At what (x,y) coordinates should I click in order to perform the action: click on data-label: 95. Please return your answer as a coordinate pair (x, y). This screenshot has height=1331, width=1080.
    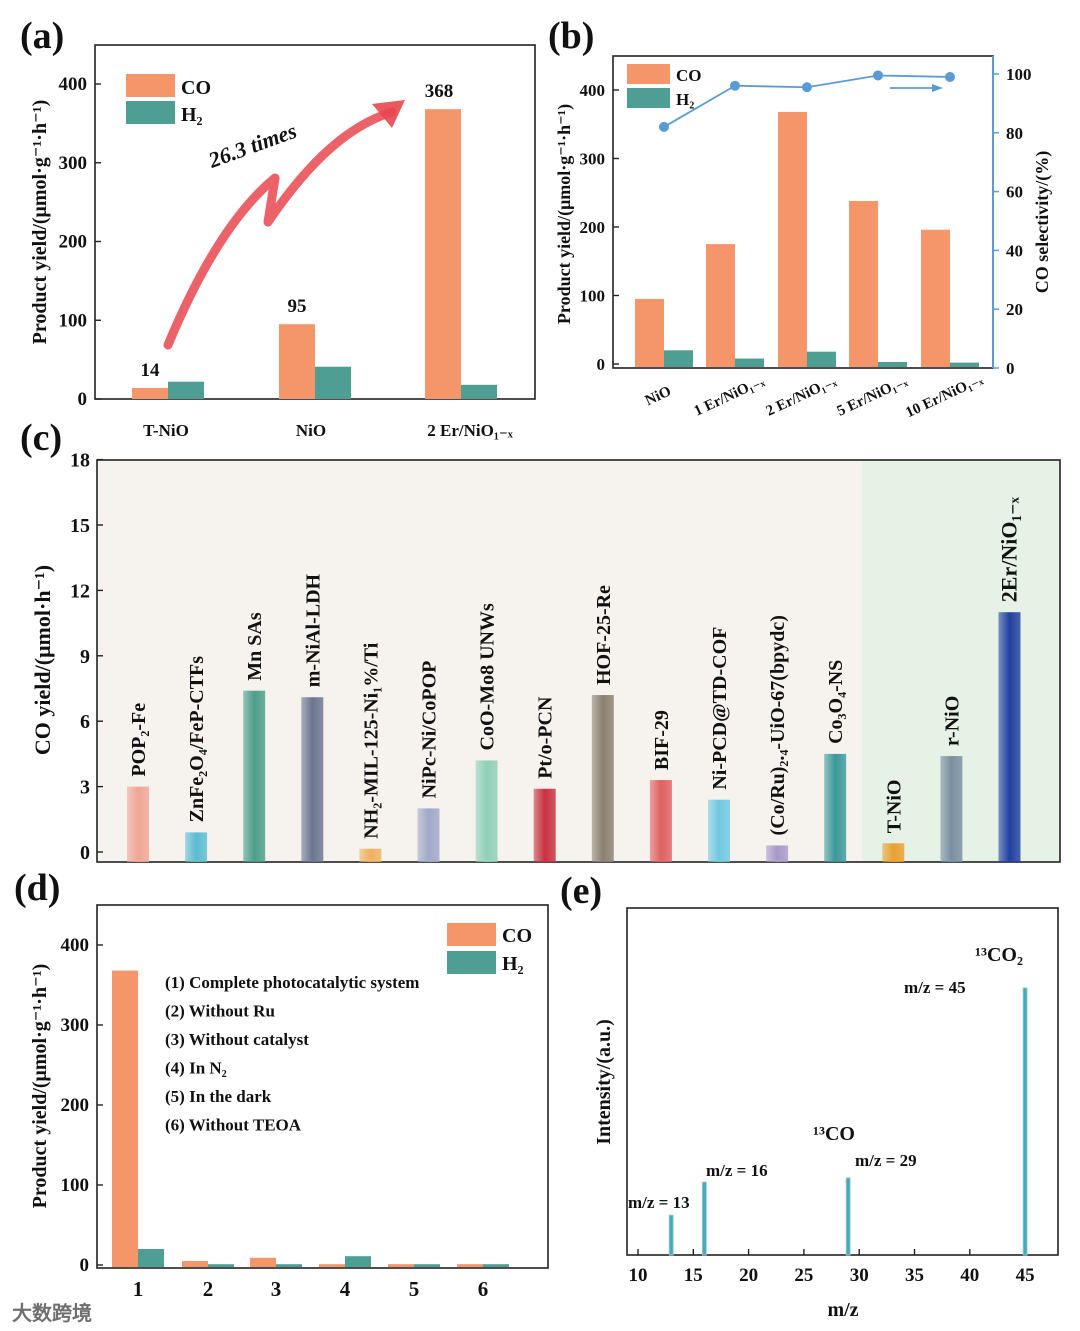
    Looking at the image, I should click on (297, 306).